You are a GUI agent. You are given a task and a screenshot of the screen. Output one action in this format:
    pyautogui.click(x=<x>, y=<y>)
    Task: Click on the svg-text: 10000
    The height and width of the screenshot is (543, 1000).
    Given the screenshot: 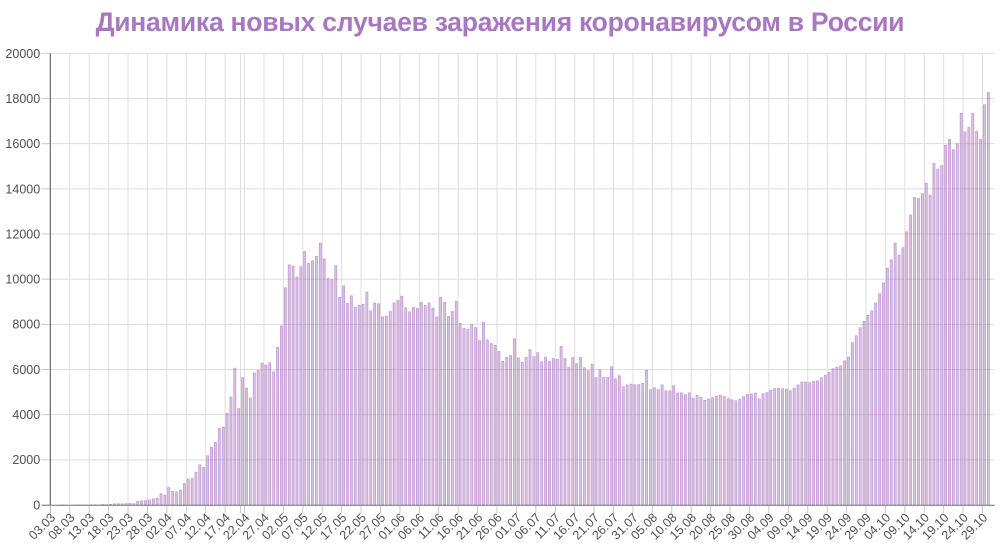 What is the action you would take?
    pyautogui.click(x=22, y=280)
    